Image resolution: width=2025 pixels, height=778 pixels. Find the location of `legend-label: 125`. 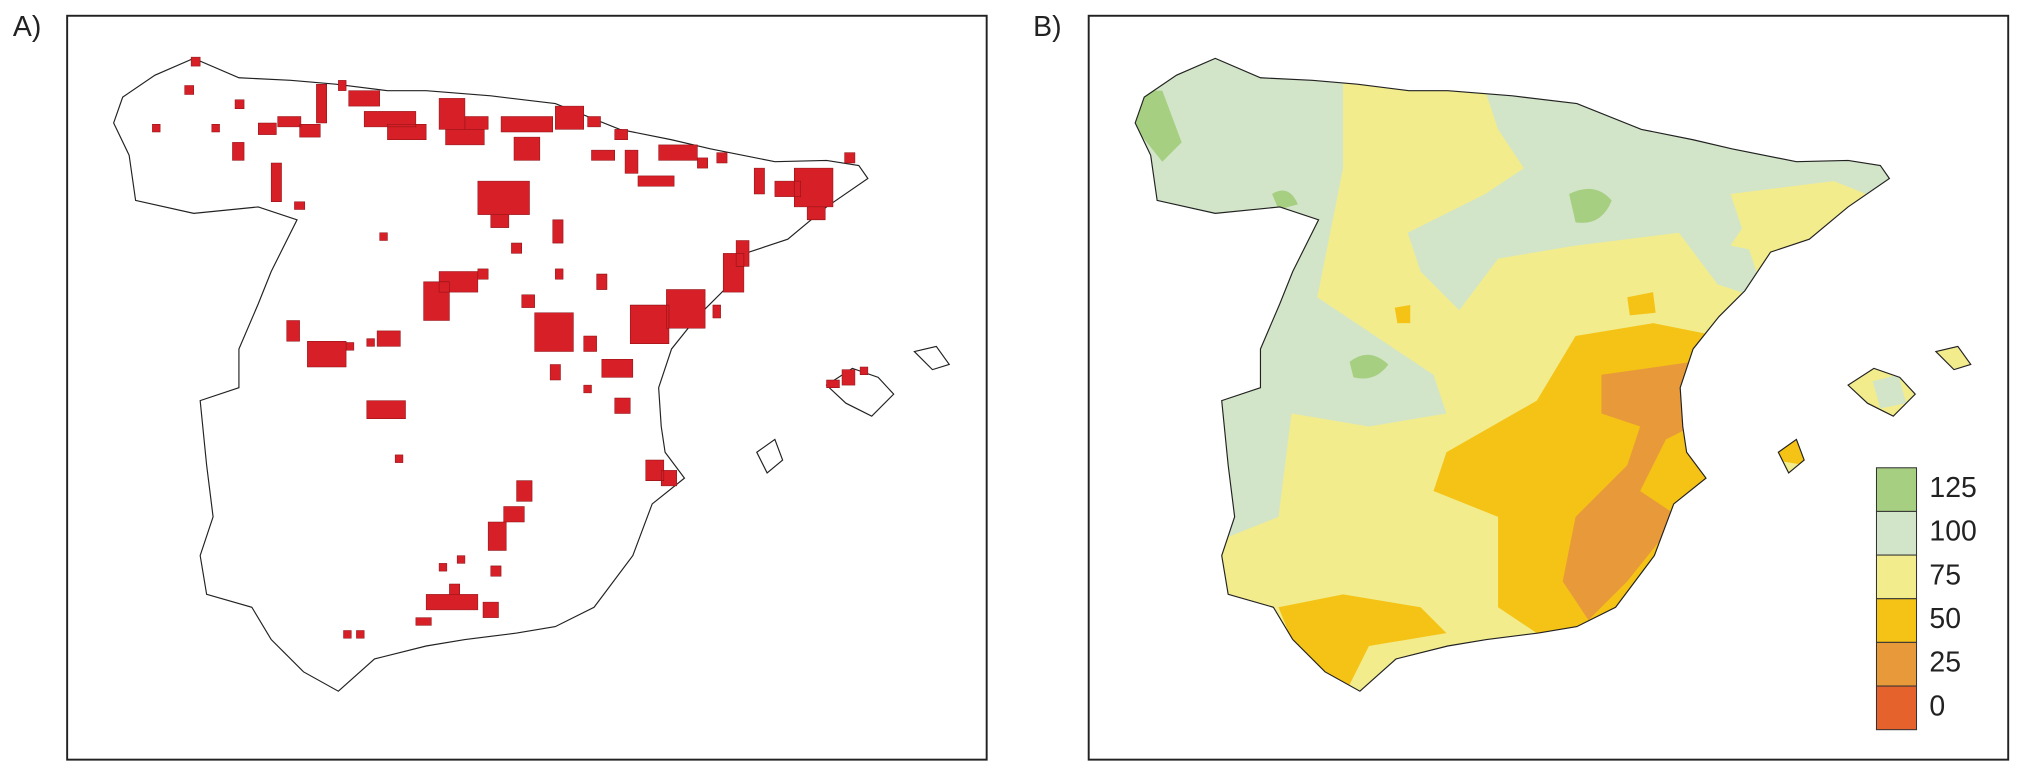

legend-label: 125 is located at coordinates (1952, 488).